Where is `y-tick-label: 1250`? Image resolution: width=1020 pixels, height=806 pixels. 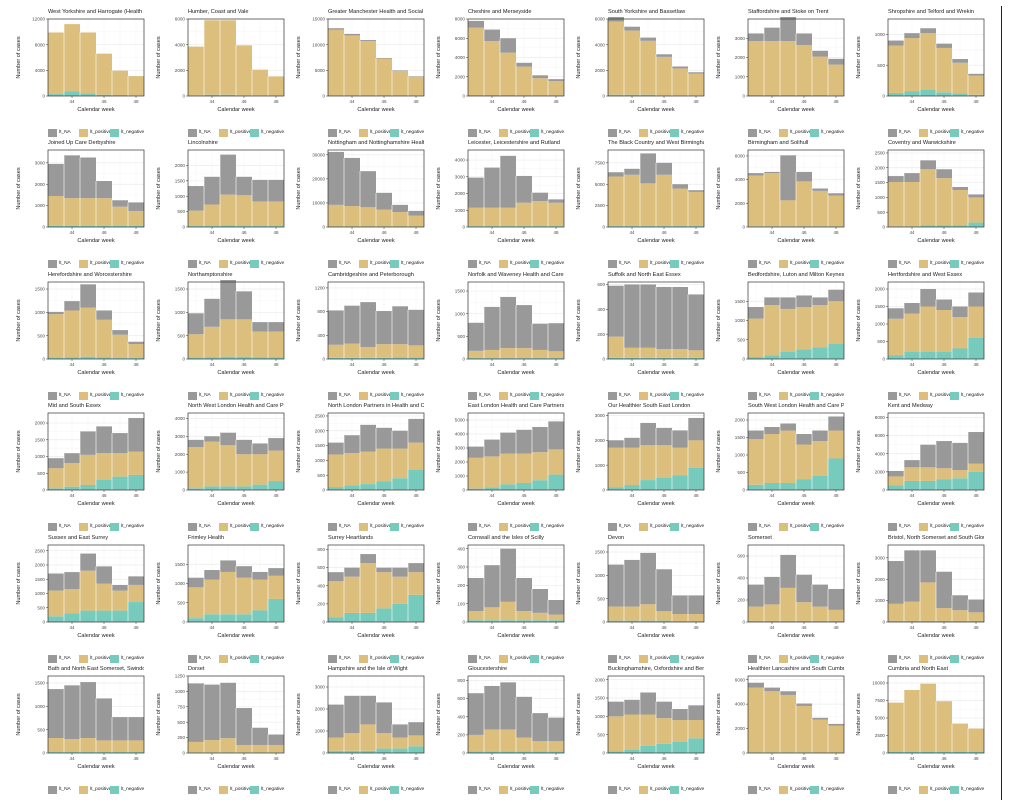 y-tick-label: 1250 is located at coordinates (180, 676).